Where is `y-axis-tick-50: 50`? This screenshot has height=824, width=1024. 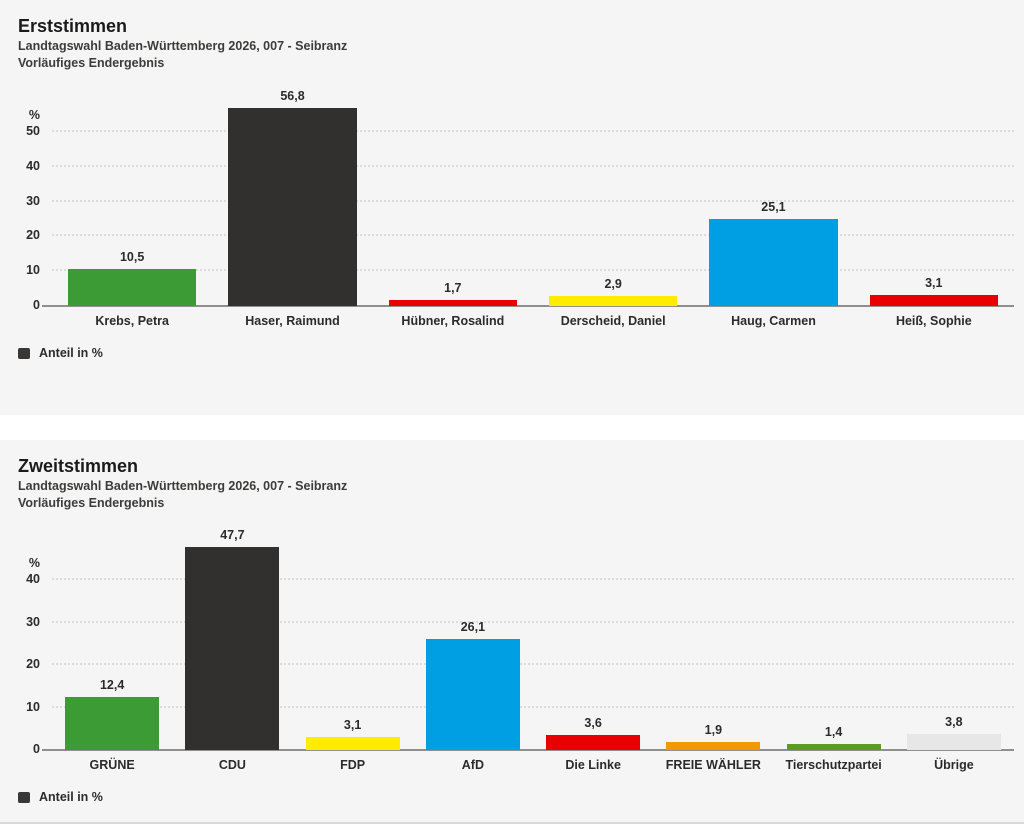 y-axis-tick-50: 50 is located at coordinates (33, 131).